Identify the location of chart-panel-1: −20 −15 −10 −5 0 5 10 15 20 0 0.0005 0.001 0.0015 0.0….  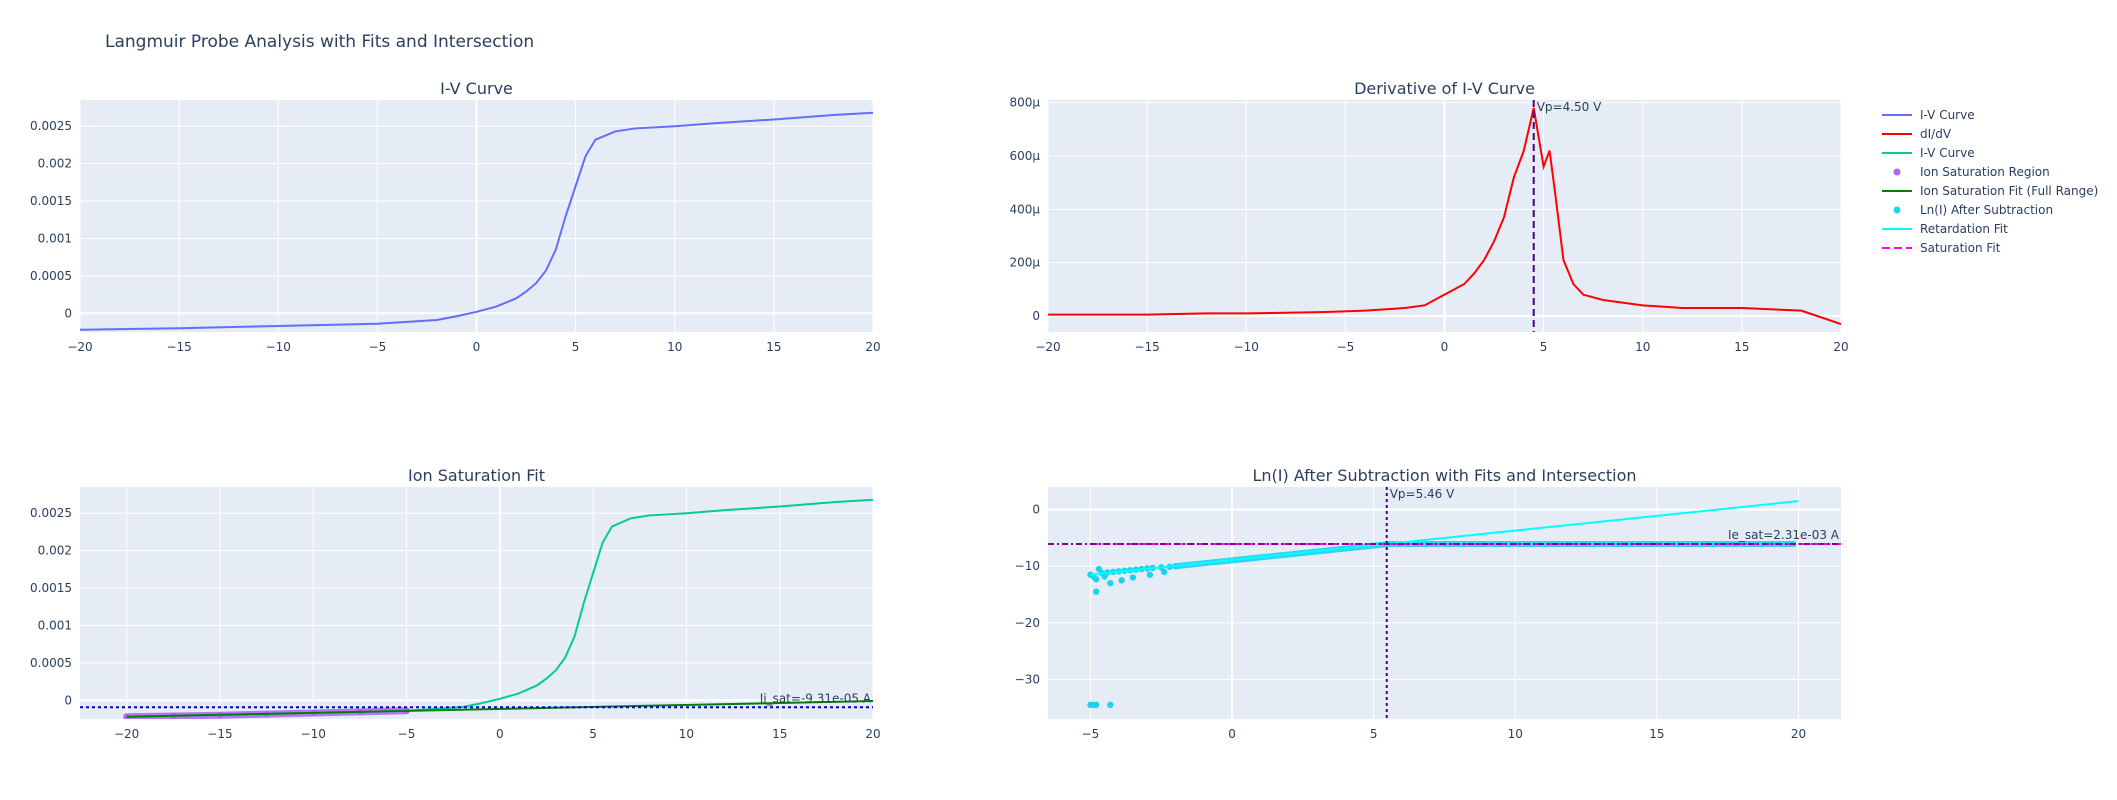
(455, 216).